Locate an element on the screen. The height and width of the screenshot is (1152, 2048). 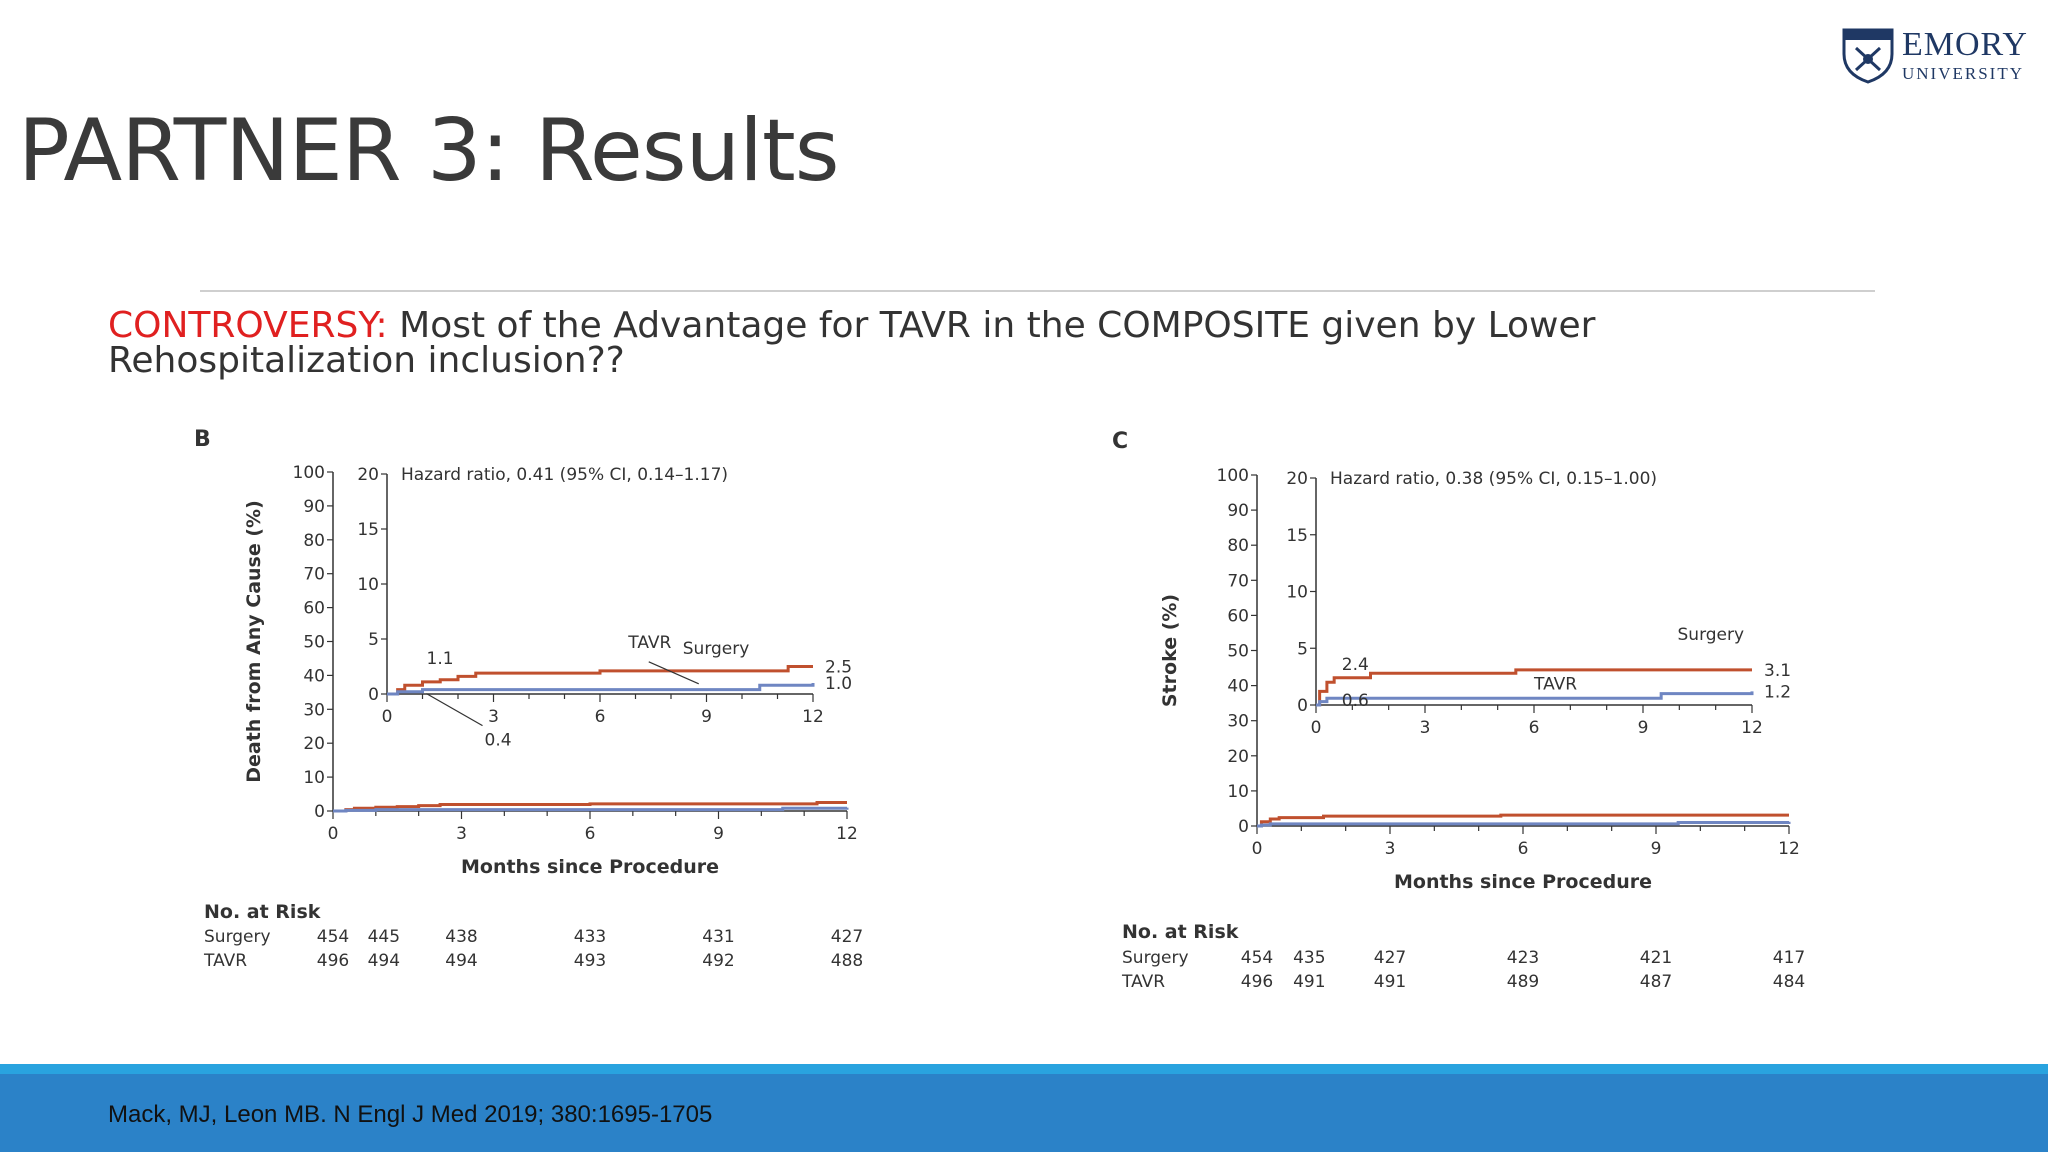
risk-cell: 494 is located at coordinates (461, 961).